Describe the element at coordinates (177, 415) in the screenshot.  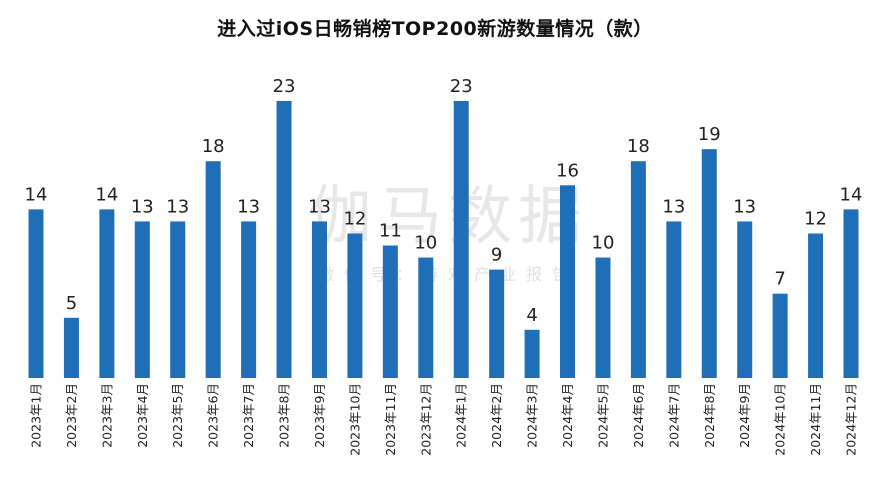
I see `x-tick-label: 2023年5月` at that location.